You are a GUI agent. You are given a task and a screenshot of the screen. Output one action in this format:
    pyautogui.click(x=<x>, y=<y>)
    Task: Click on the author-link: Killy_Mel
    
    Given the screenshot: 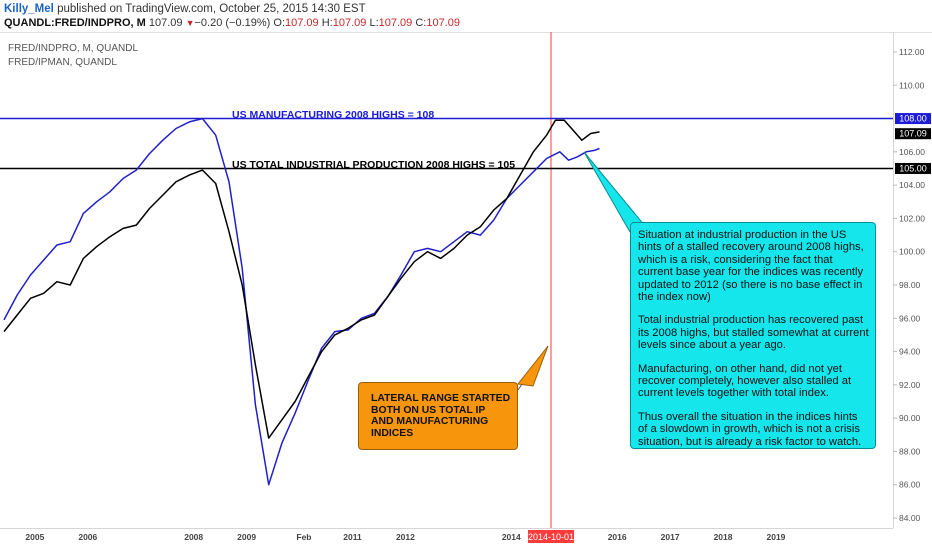 What is the action you would take?
    pyautogui.click(x=29, y=9)
    